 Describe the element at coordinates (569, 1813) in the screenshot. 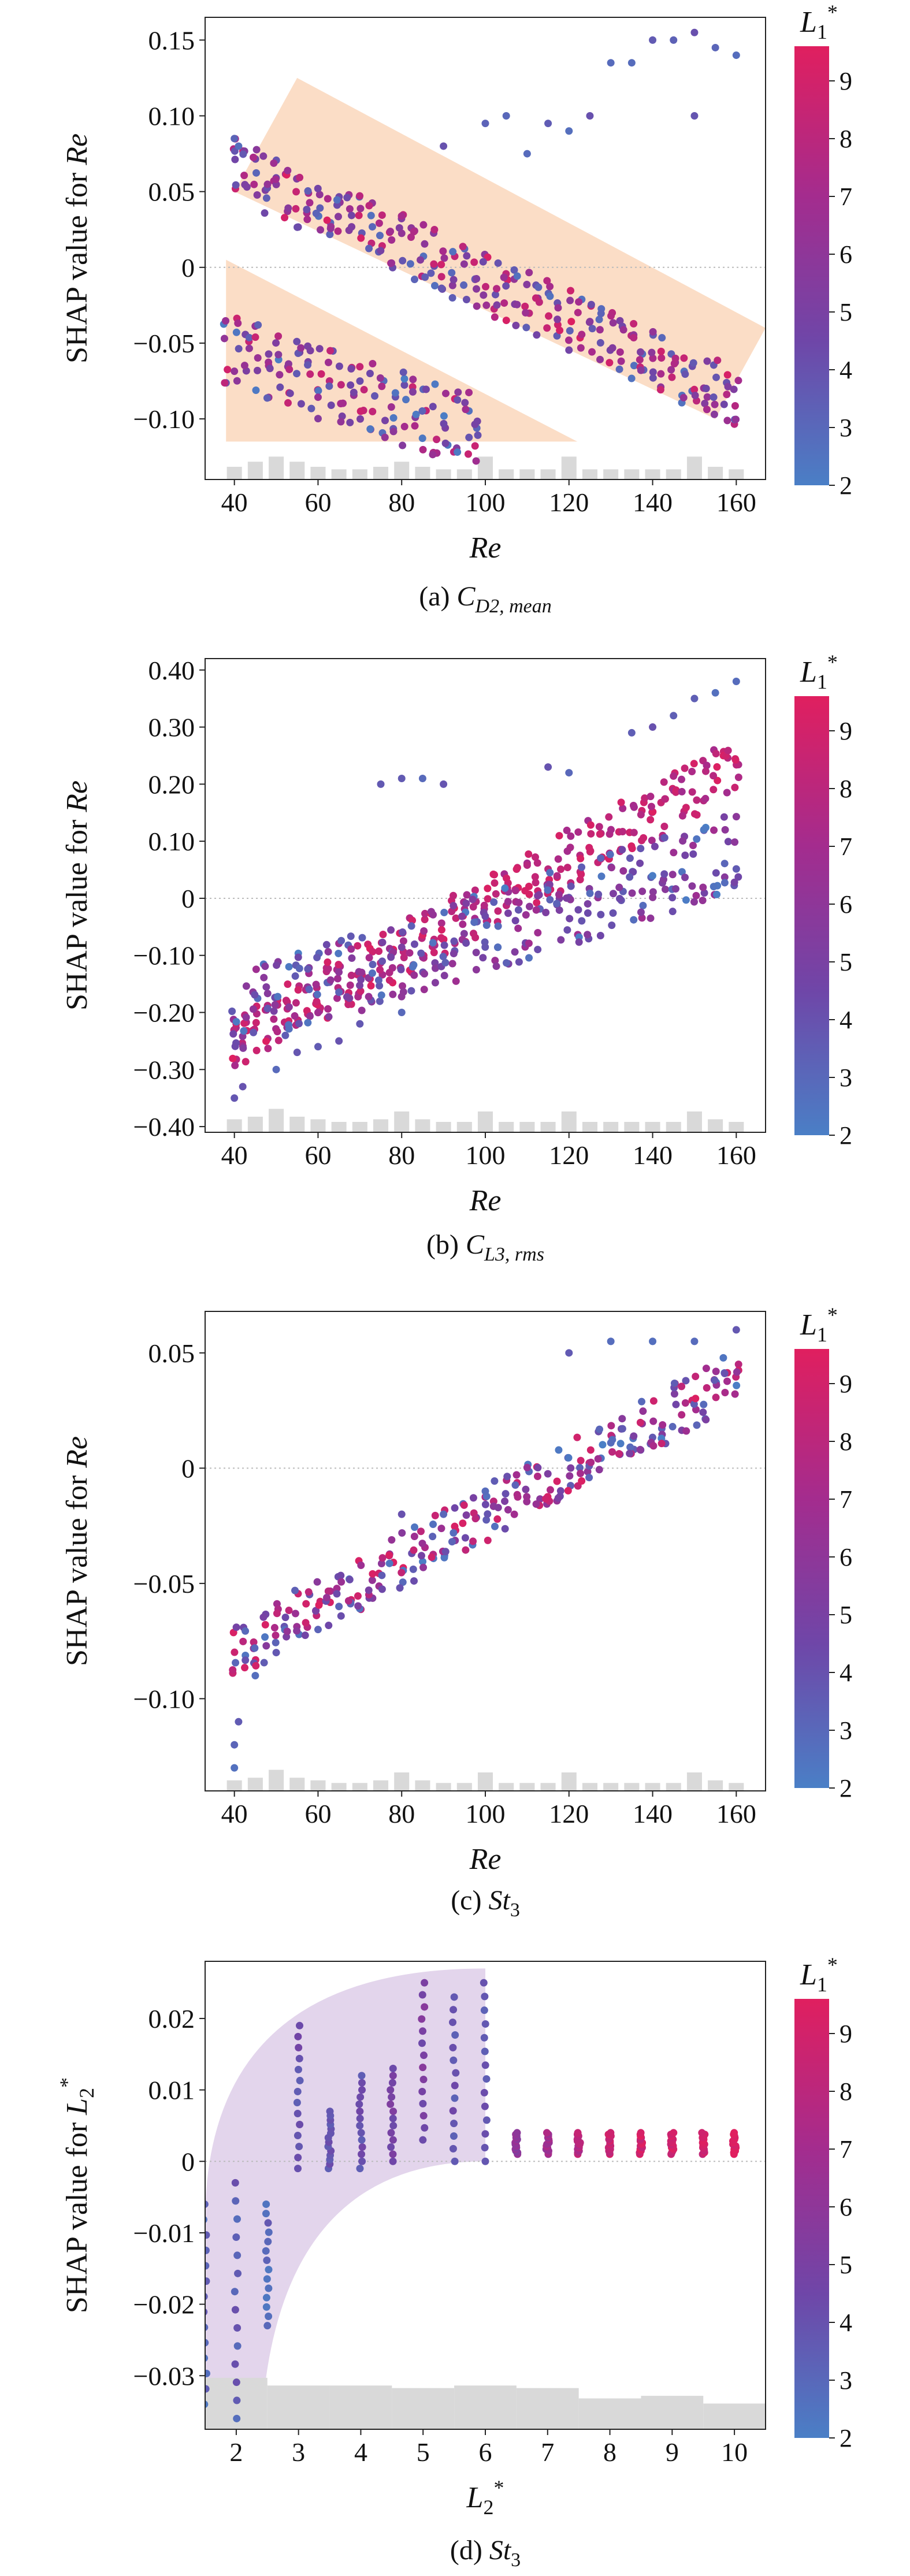

I see `x-tick-label: 120` at that location.